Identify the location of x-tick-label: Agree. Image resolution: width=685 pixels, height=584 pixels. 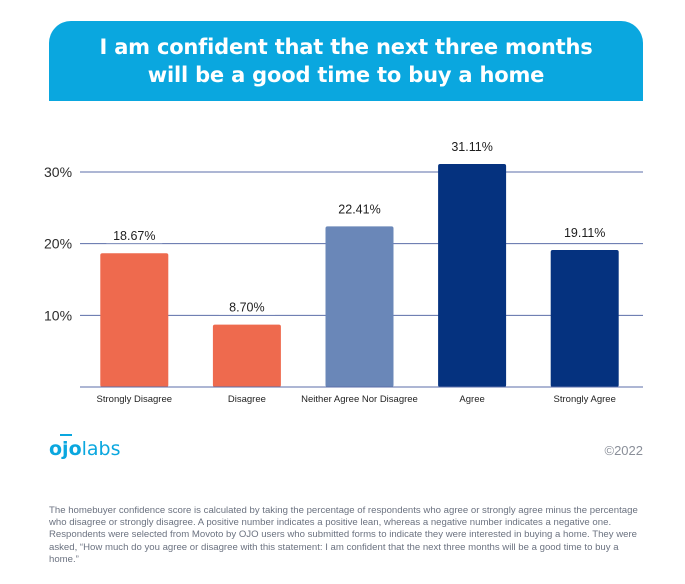
(471, 399).